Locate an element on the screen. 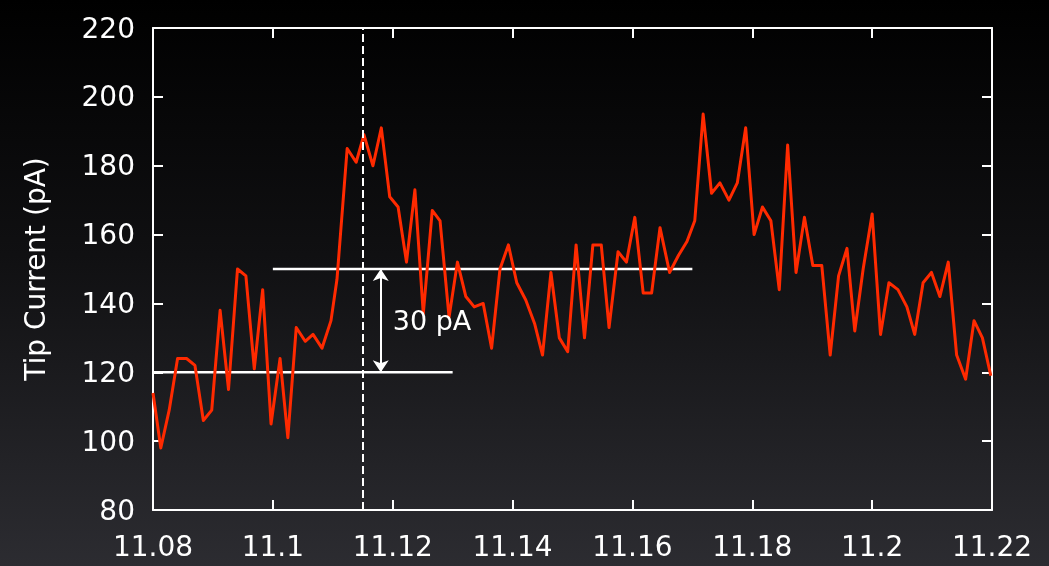 The image size is (1049, 566). y-tick-label: 140 is located at coordinates (108, 303).